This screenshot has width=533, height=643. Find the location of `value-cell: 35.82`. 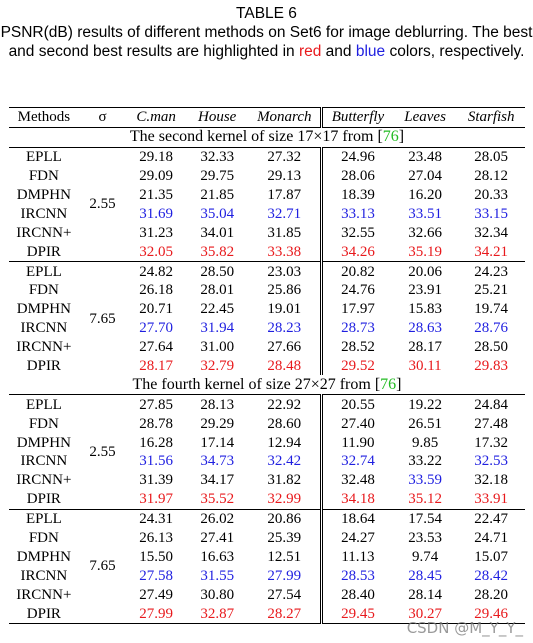

value-cell: 35.82 is located at coordinates (217, 251).